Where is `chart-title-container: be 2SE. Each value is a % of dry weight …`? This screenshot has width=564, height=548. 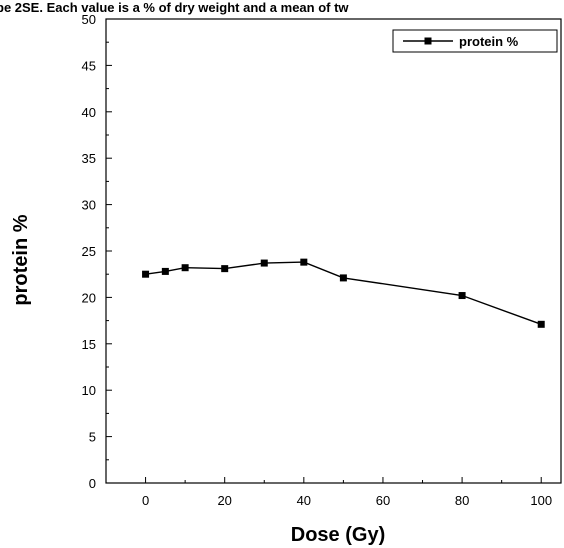
chart-title-container: be 2SE. Each value is a % of dry weight … is located at coordinates (282, 10).